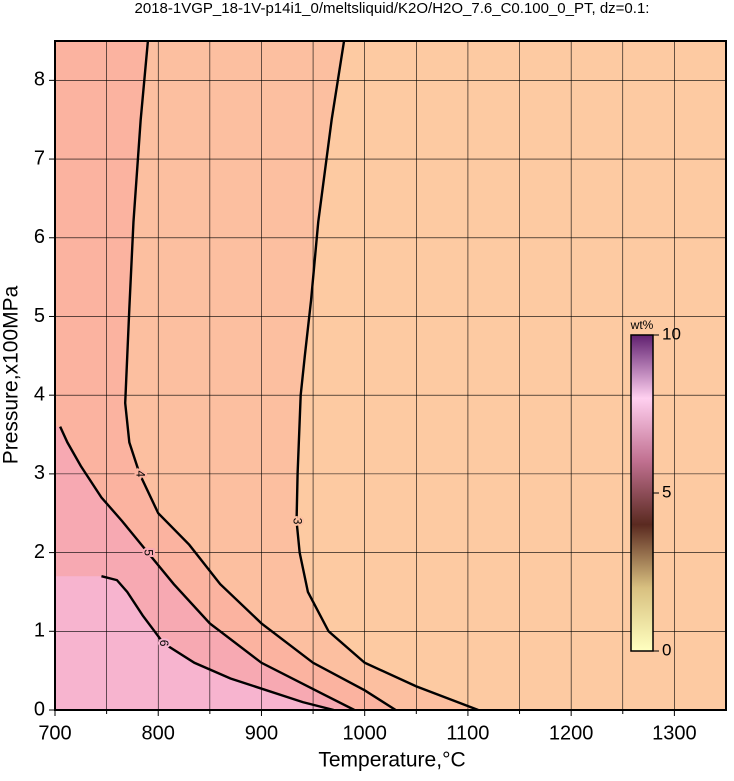 The height and width of the screenshot is (781, 734). What do you see at coordinates (297, 521) in the screenshot?
I see `contour-label: 3` at bounding box center [297, 521].